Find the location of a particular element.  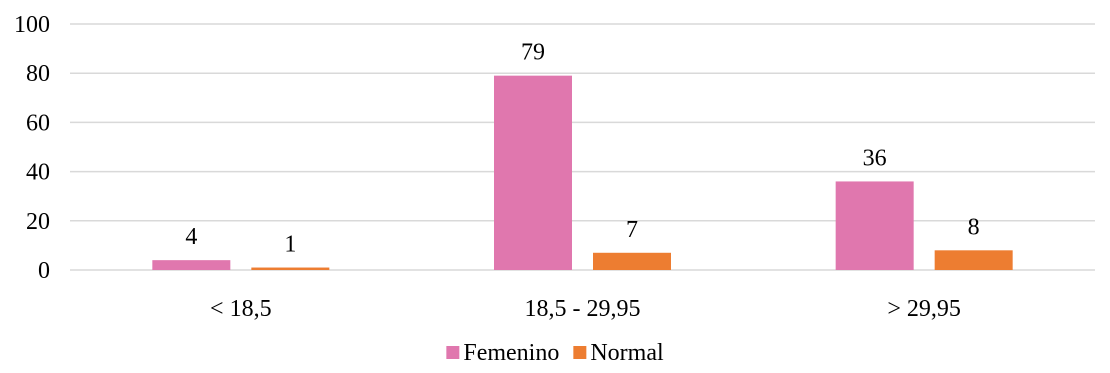

y-tick-label: 20 is located at coordinates (38, 222).